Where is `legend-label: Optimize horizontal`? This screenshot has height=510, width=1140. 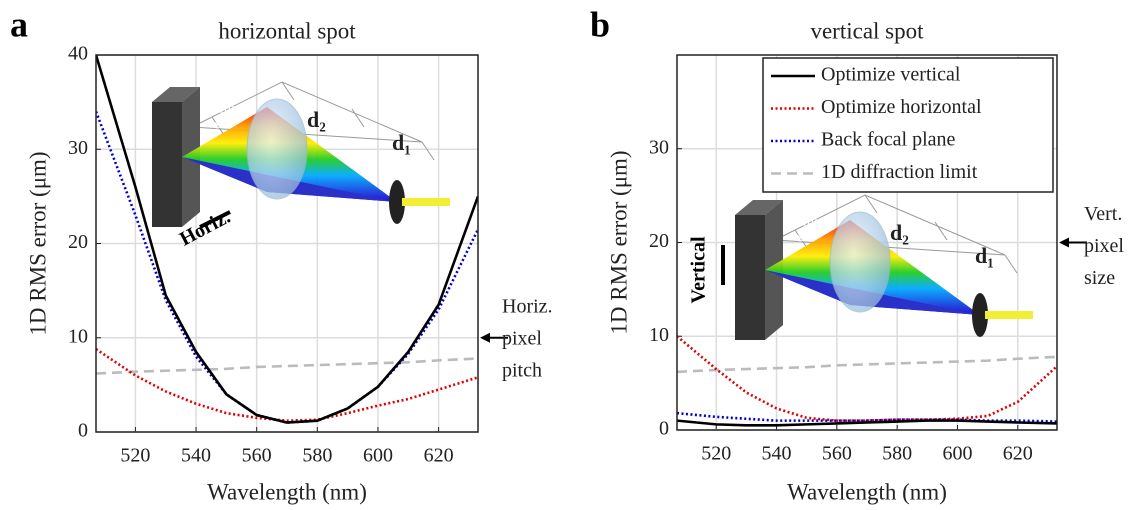
legend-label: Optimize horizontal is located at coordinates (901, 107).